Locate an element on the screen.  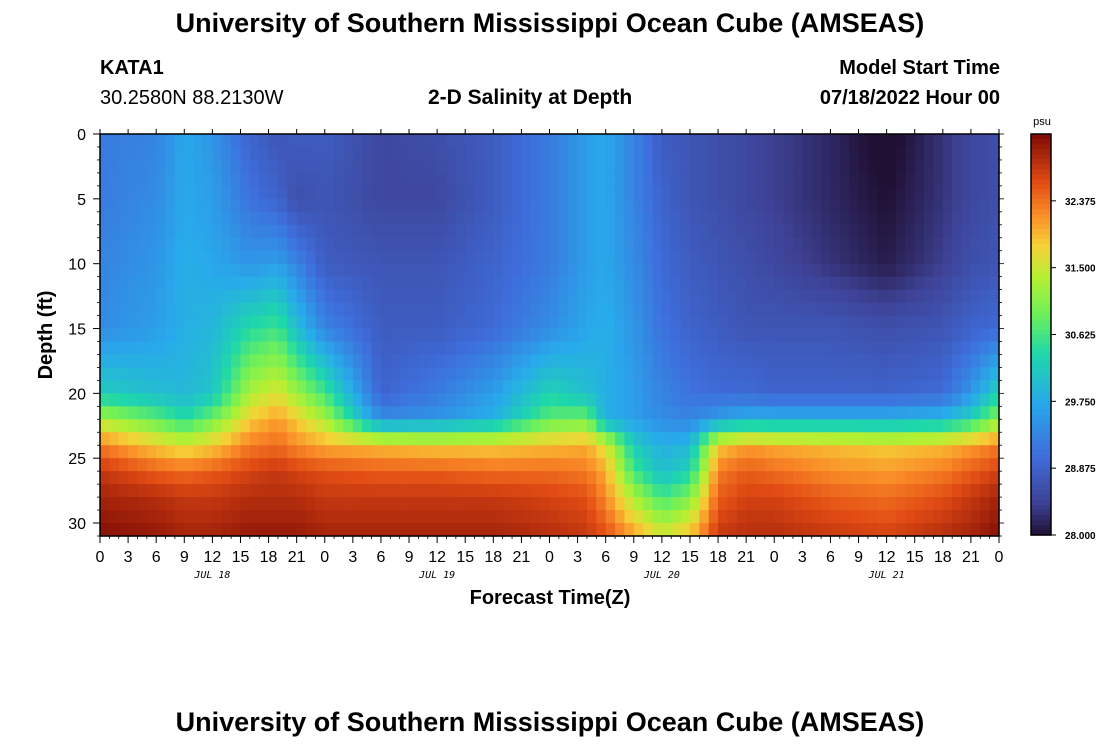
x-tick-label: 6 is located at coordinates (605, 557).